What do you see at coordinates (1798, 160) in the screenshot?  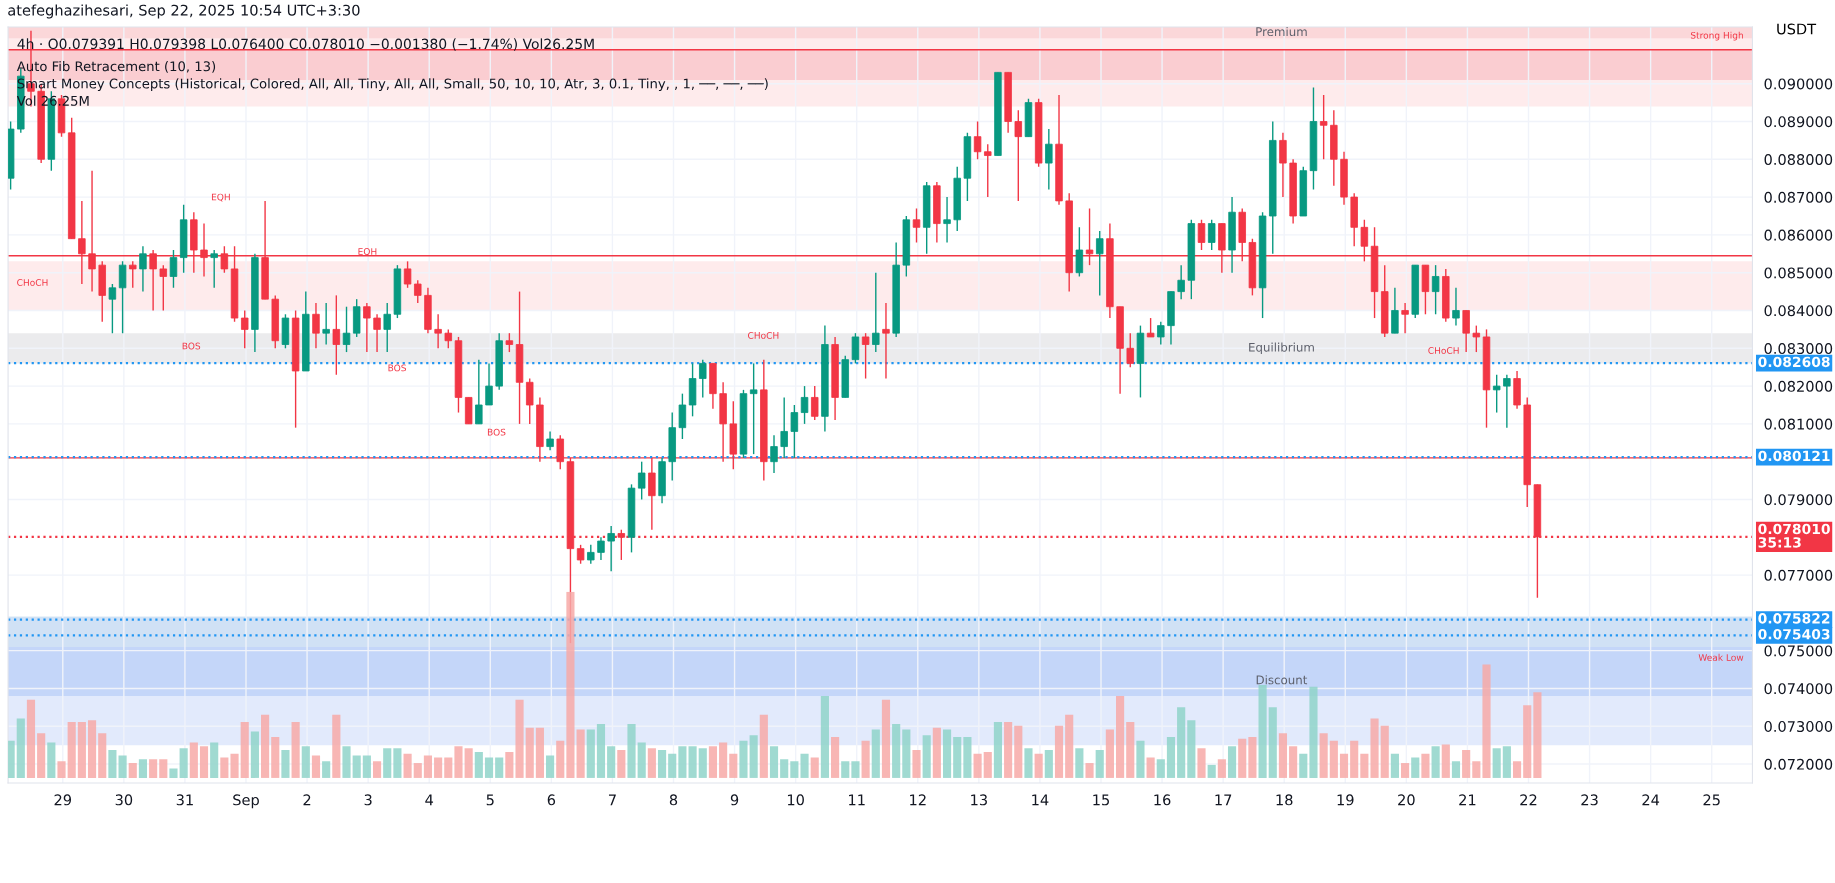 I see `y-tick-label: 0.088000` at bounding box center [1798, 160].